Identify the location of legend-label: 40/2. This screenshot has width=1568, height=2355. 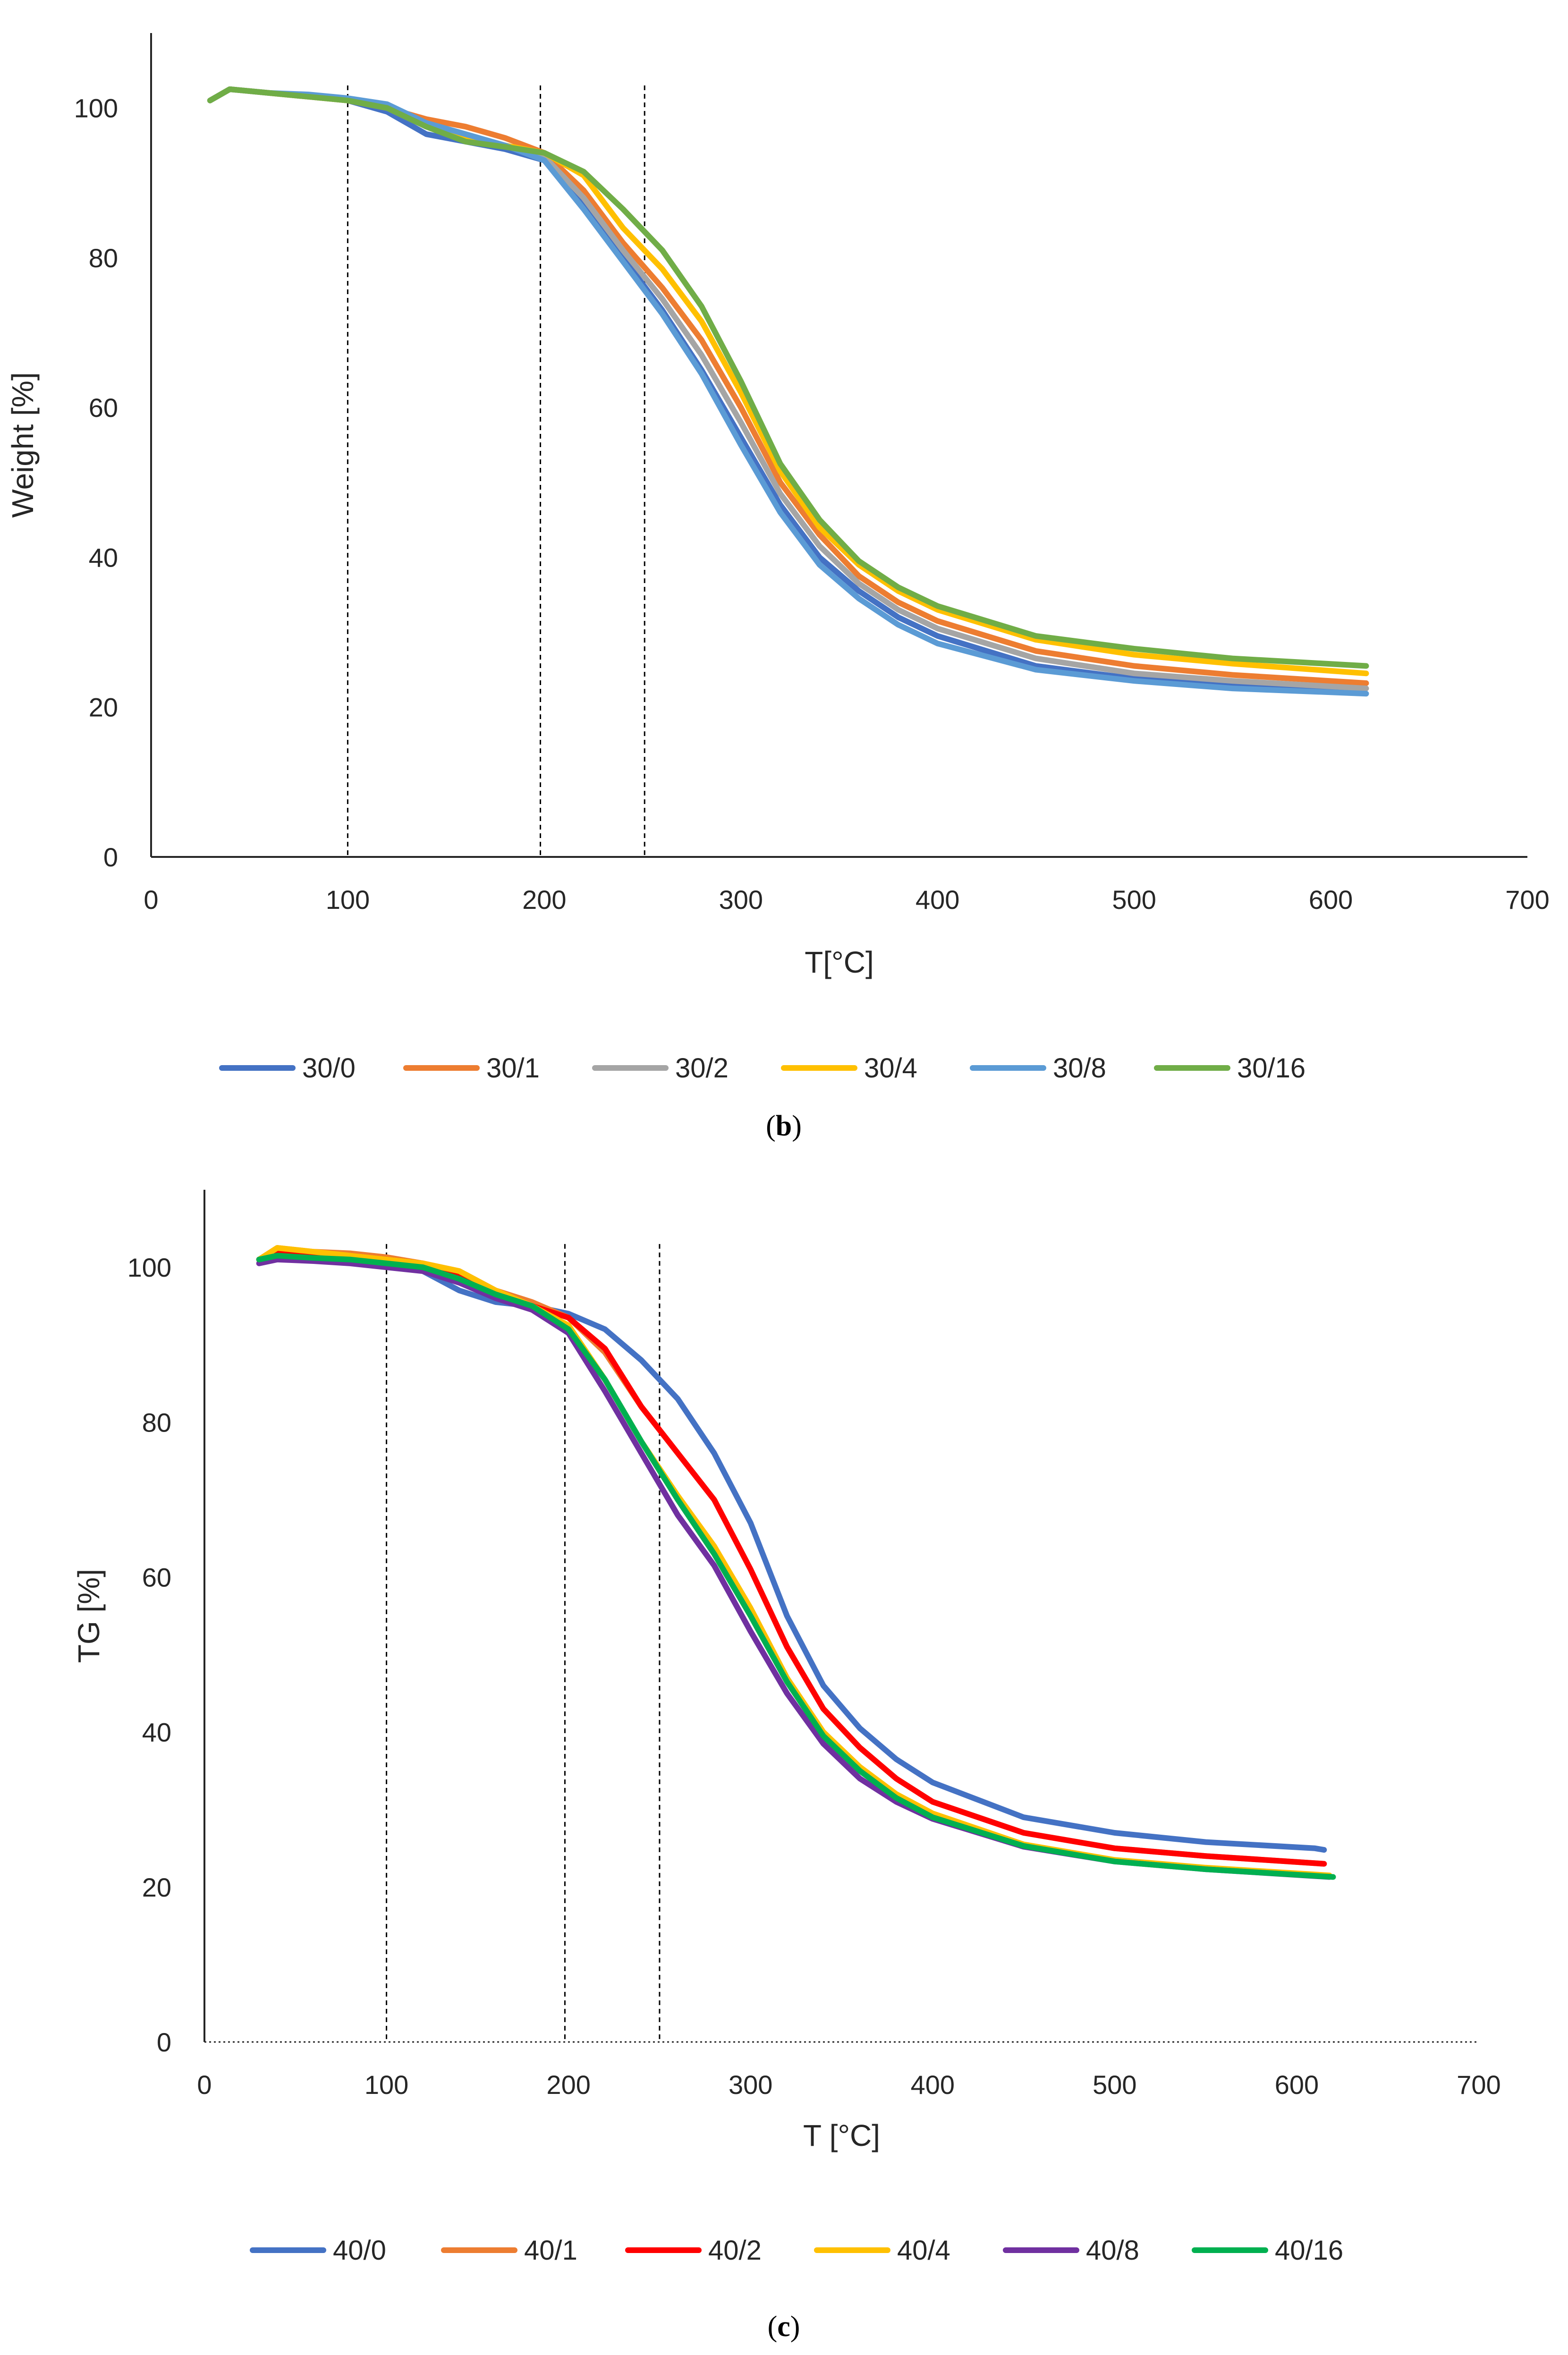
(735, 2250).